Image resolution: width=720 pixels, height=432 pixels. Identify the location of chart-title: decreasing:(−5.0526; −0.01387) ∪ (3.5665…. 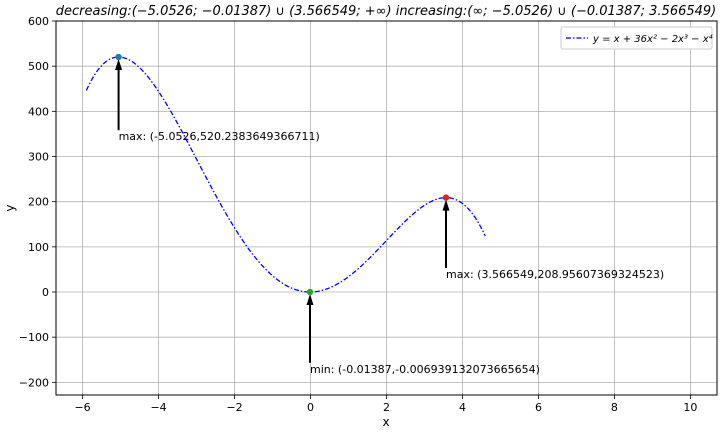
(386, 11).